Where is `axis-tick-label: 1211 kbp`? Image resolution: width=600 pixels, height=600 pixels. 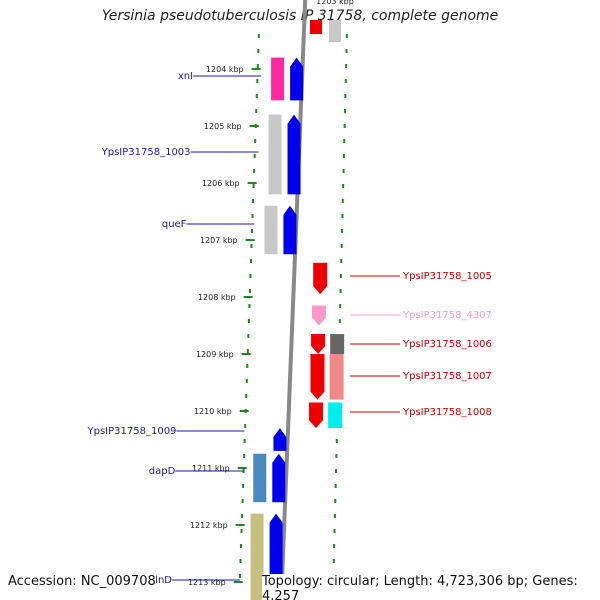
axis-tick-label: 1211 kbp is located at coordinates (211, 468).